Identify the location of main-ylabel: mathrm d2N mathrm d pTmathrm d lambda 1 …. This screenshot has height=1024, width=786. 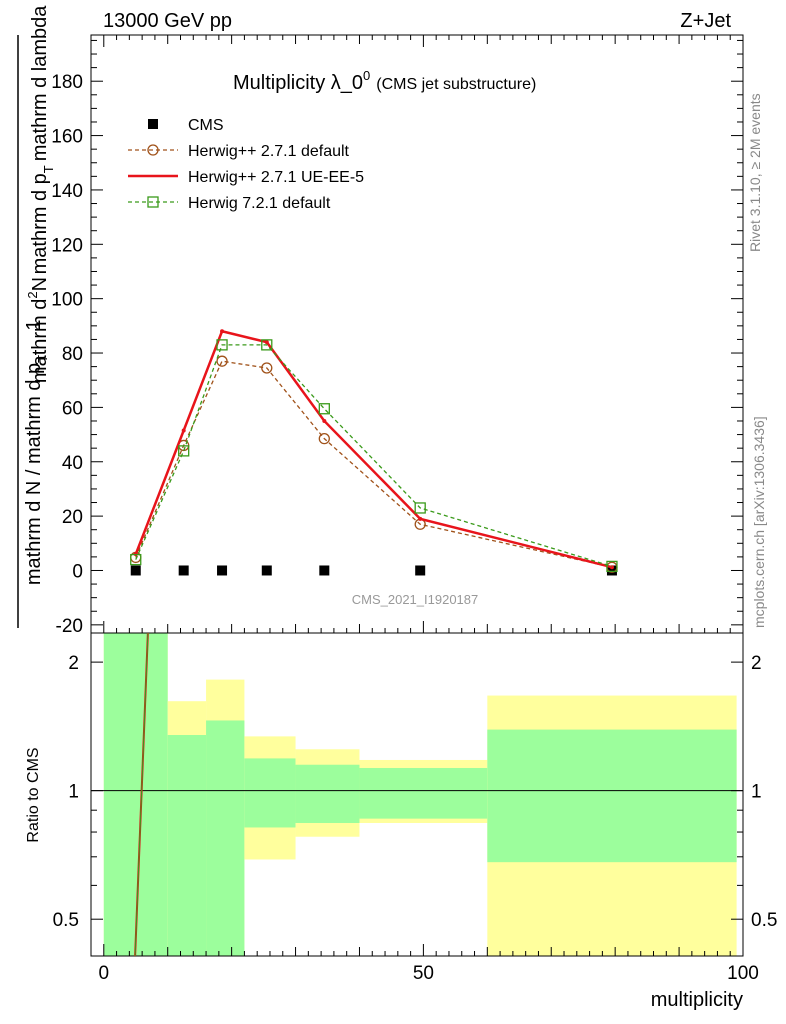
(36, 316).